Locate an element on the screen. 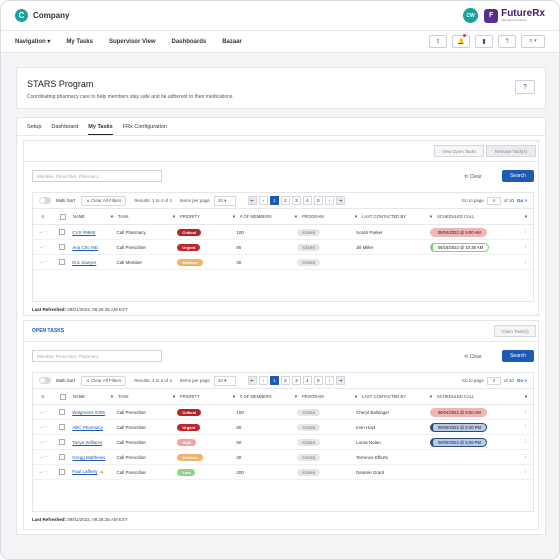 The width and height of the screenshot is (560, 560). scheduled-call-badge: 09/09/2022 @ 5:30 PM is located at coordinates (458, 427).